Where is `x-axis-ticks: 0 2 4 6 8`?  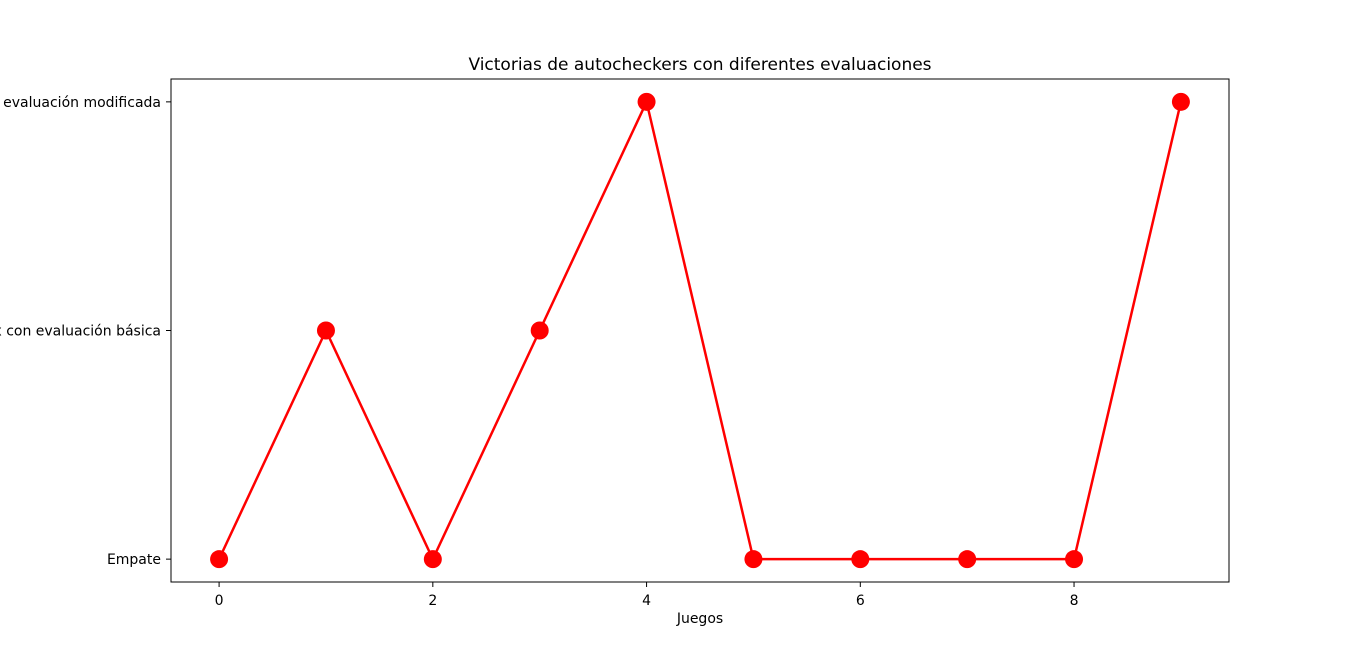 x-axis-ticks: 0 2 4 6 8 is located at coordinates (647, 595).